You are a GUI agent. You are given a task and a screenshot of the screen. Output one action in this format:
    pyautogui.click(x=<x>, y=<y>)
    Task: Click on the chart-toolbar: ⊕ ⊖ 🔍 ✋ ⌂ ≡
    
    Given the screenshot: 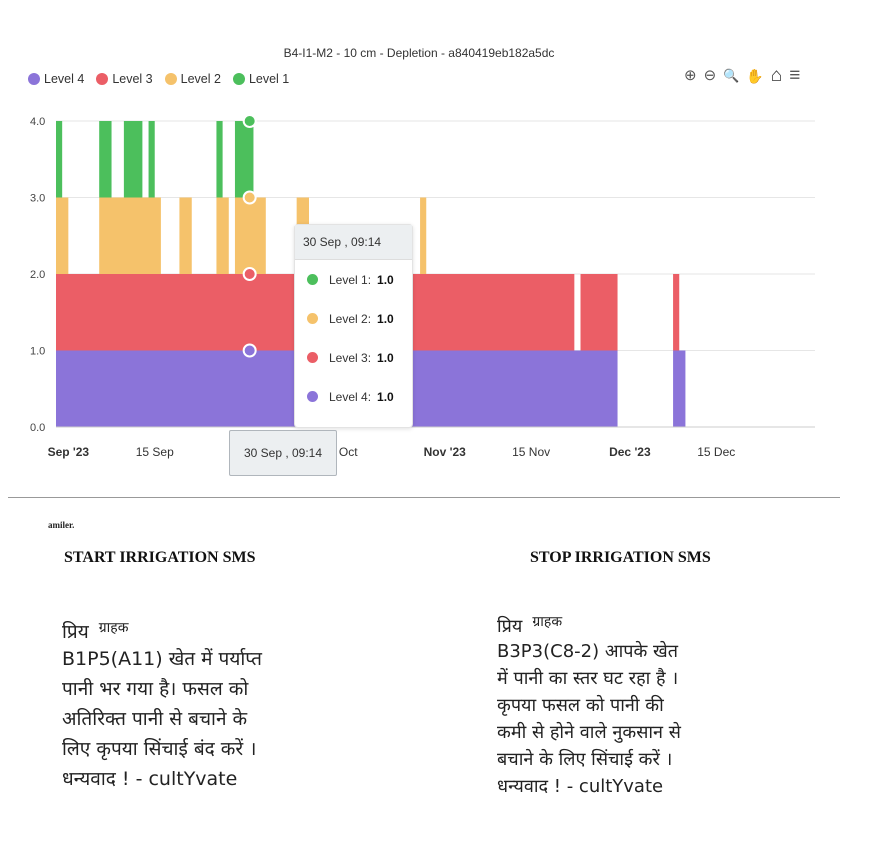 What is the action you would take?
    pyautogui.click(x=742, y=75)
    